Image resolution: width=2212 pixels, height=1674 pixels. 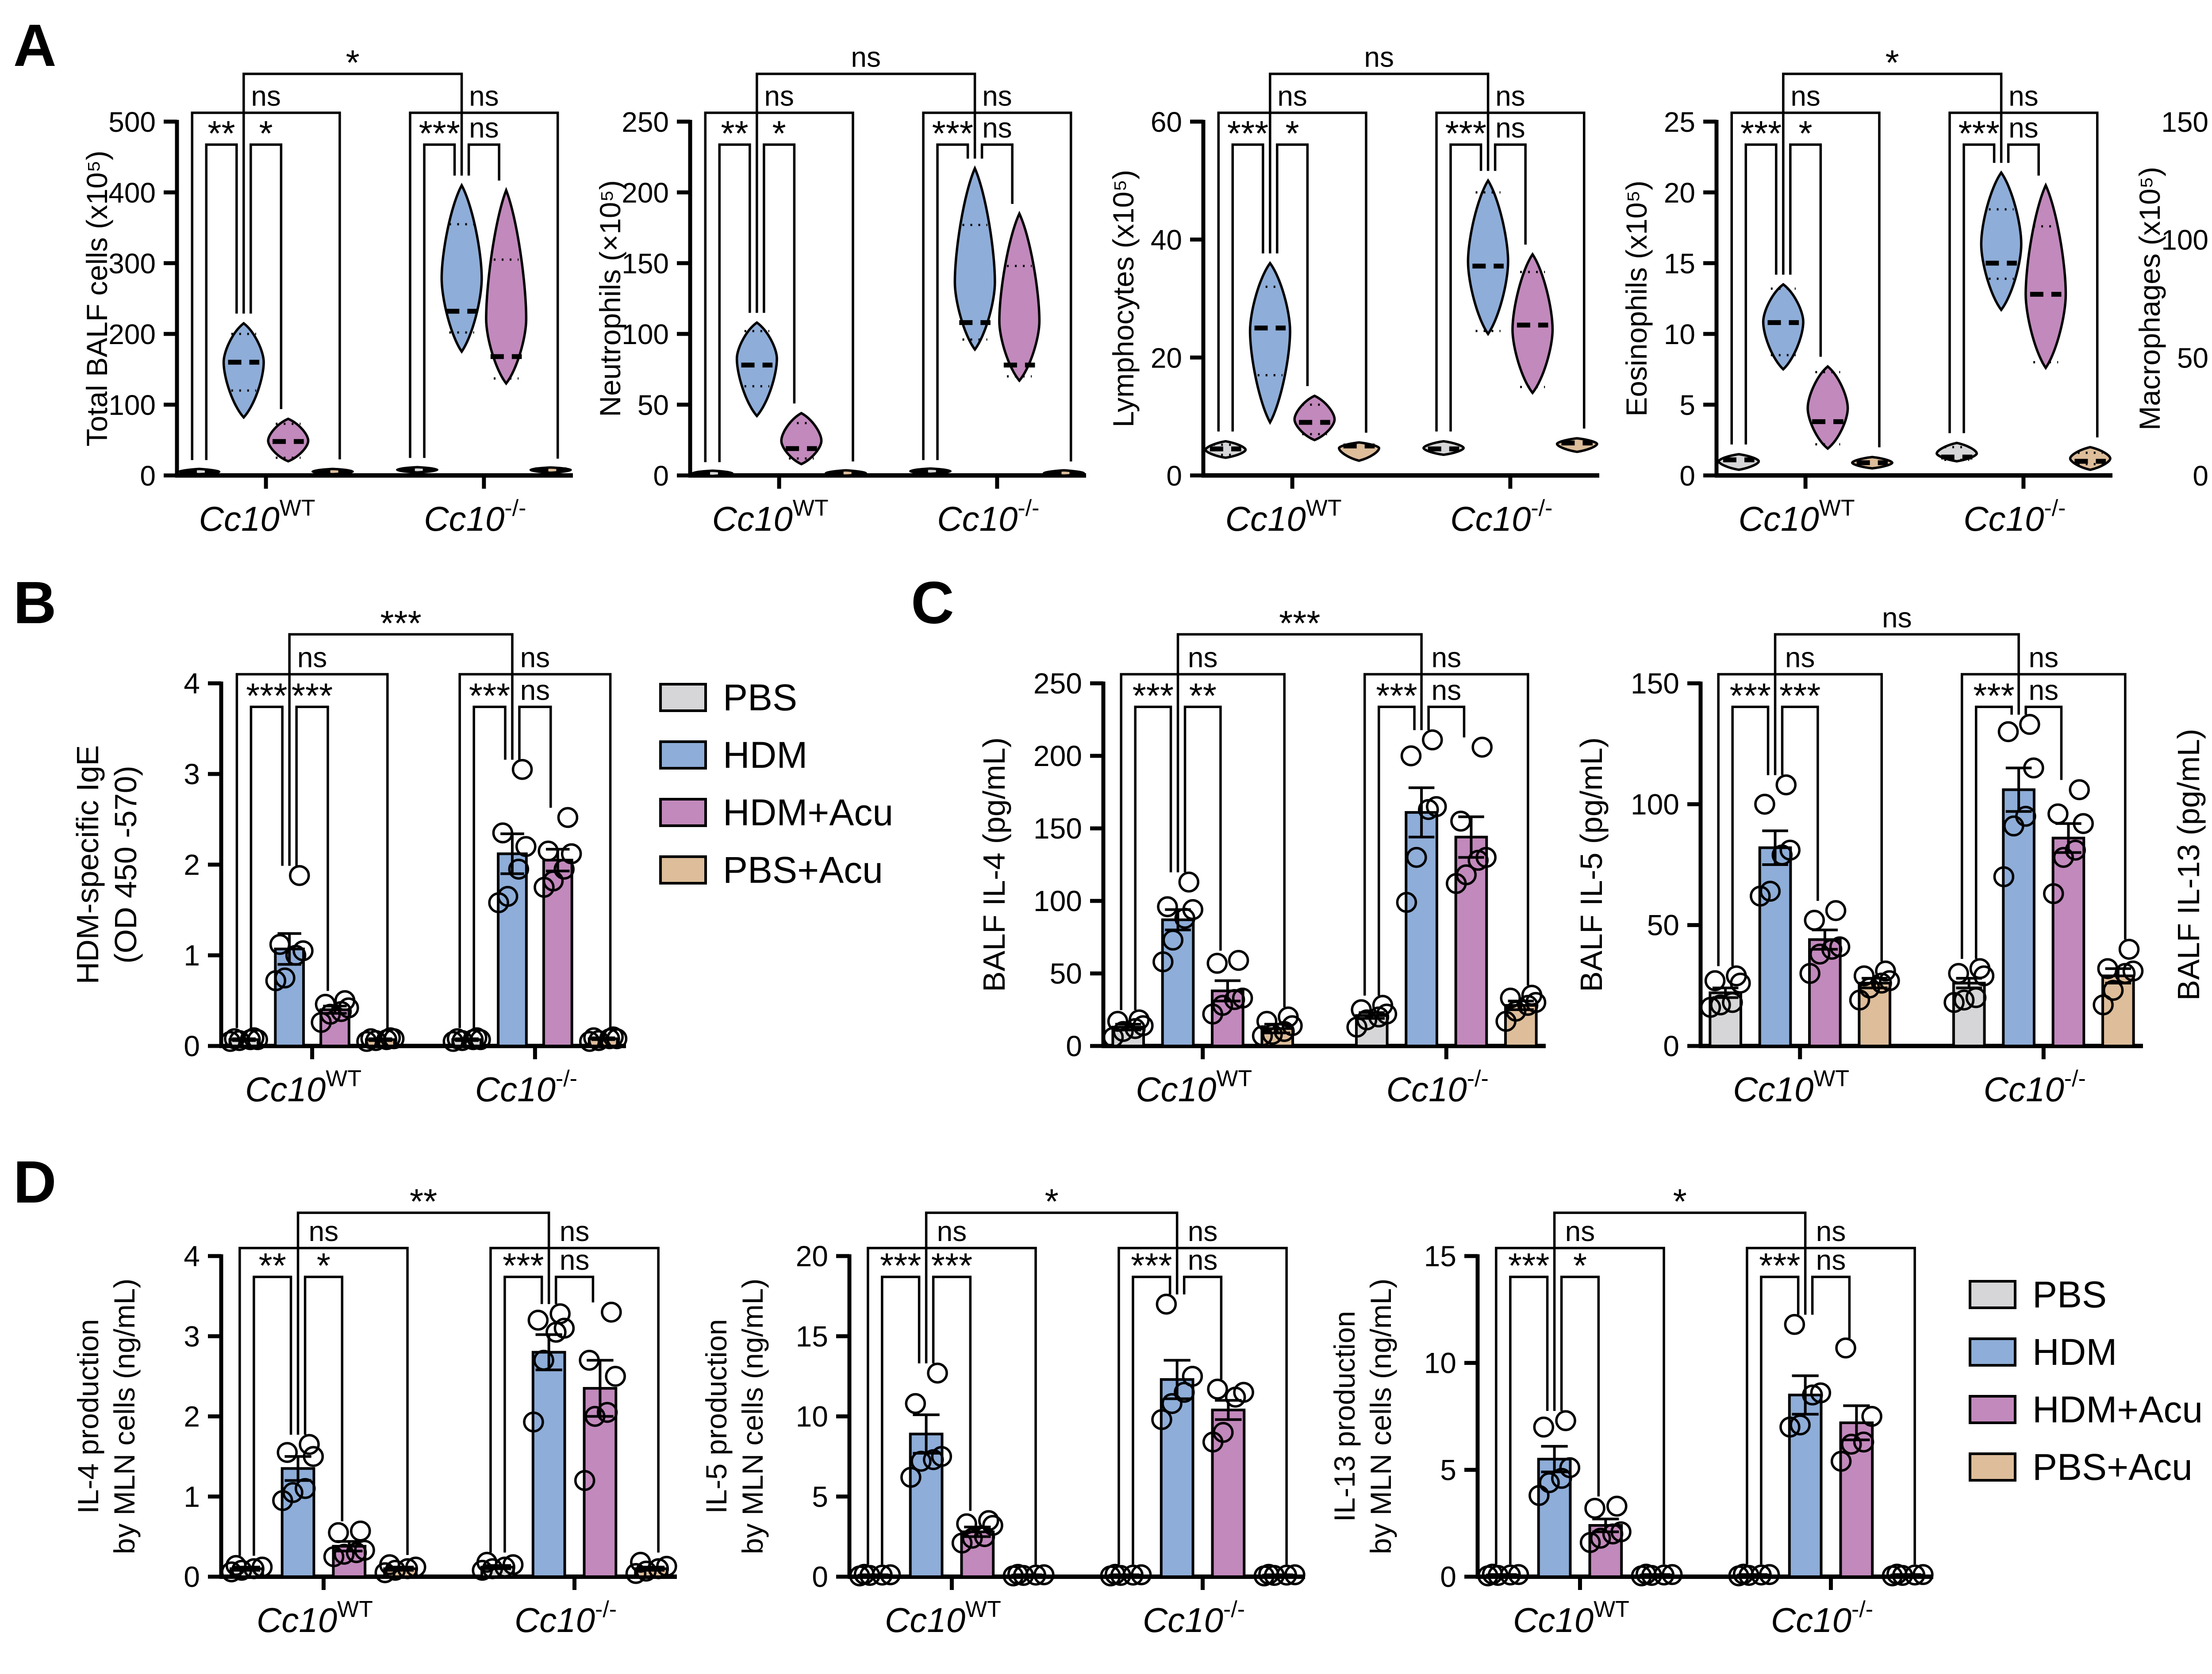 I want to click on legend-label: HDM, so click(x=766, y=755).